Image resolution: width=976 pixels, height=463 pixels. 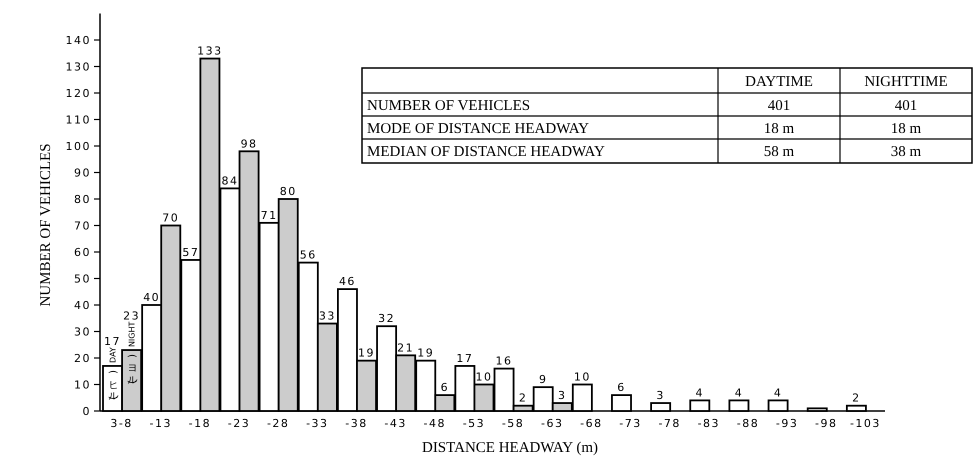 I want to click on data-label: 9, so click(x=543, y=379).